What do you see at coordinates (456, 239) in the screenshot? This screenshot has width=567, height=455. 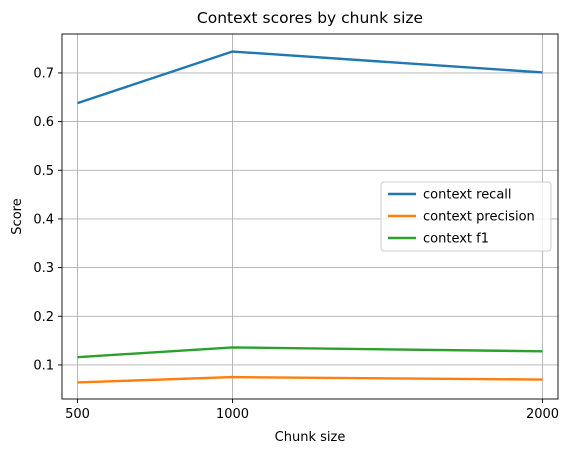 I see `legend-label-f1: context f1` at bounding box center [456, 239].